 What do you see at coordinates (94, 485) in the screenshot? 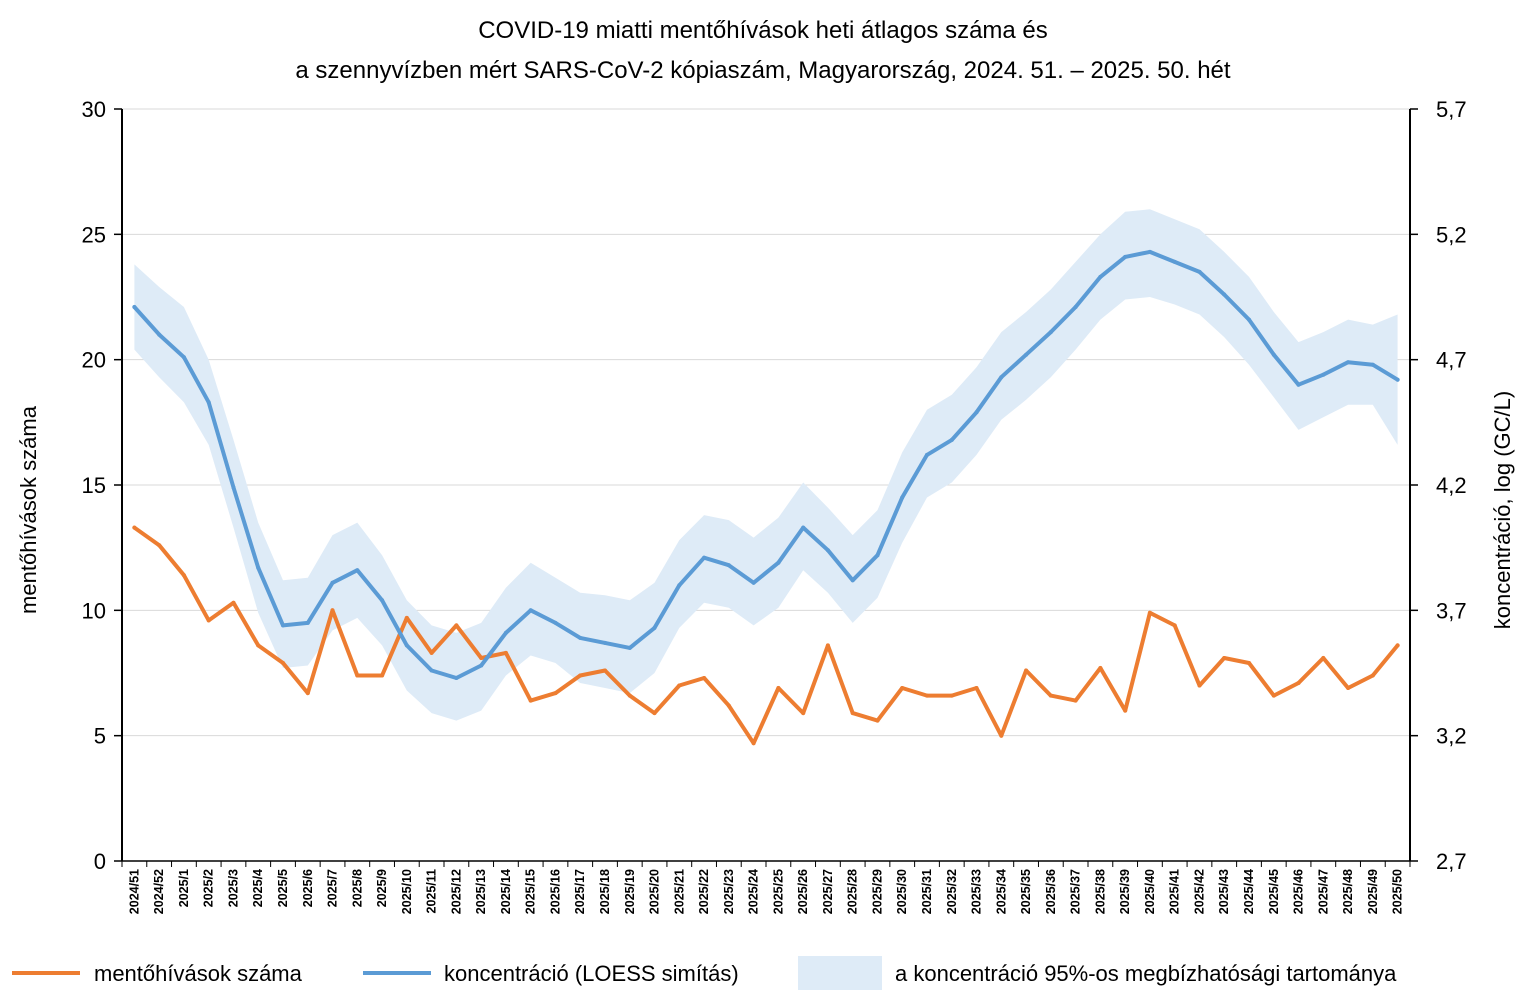
I see `y-tick-label: 15` at bounding box center [94, 485].